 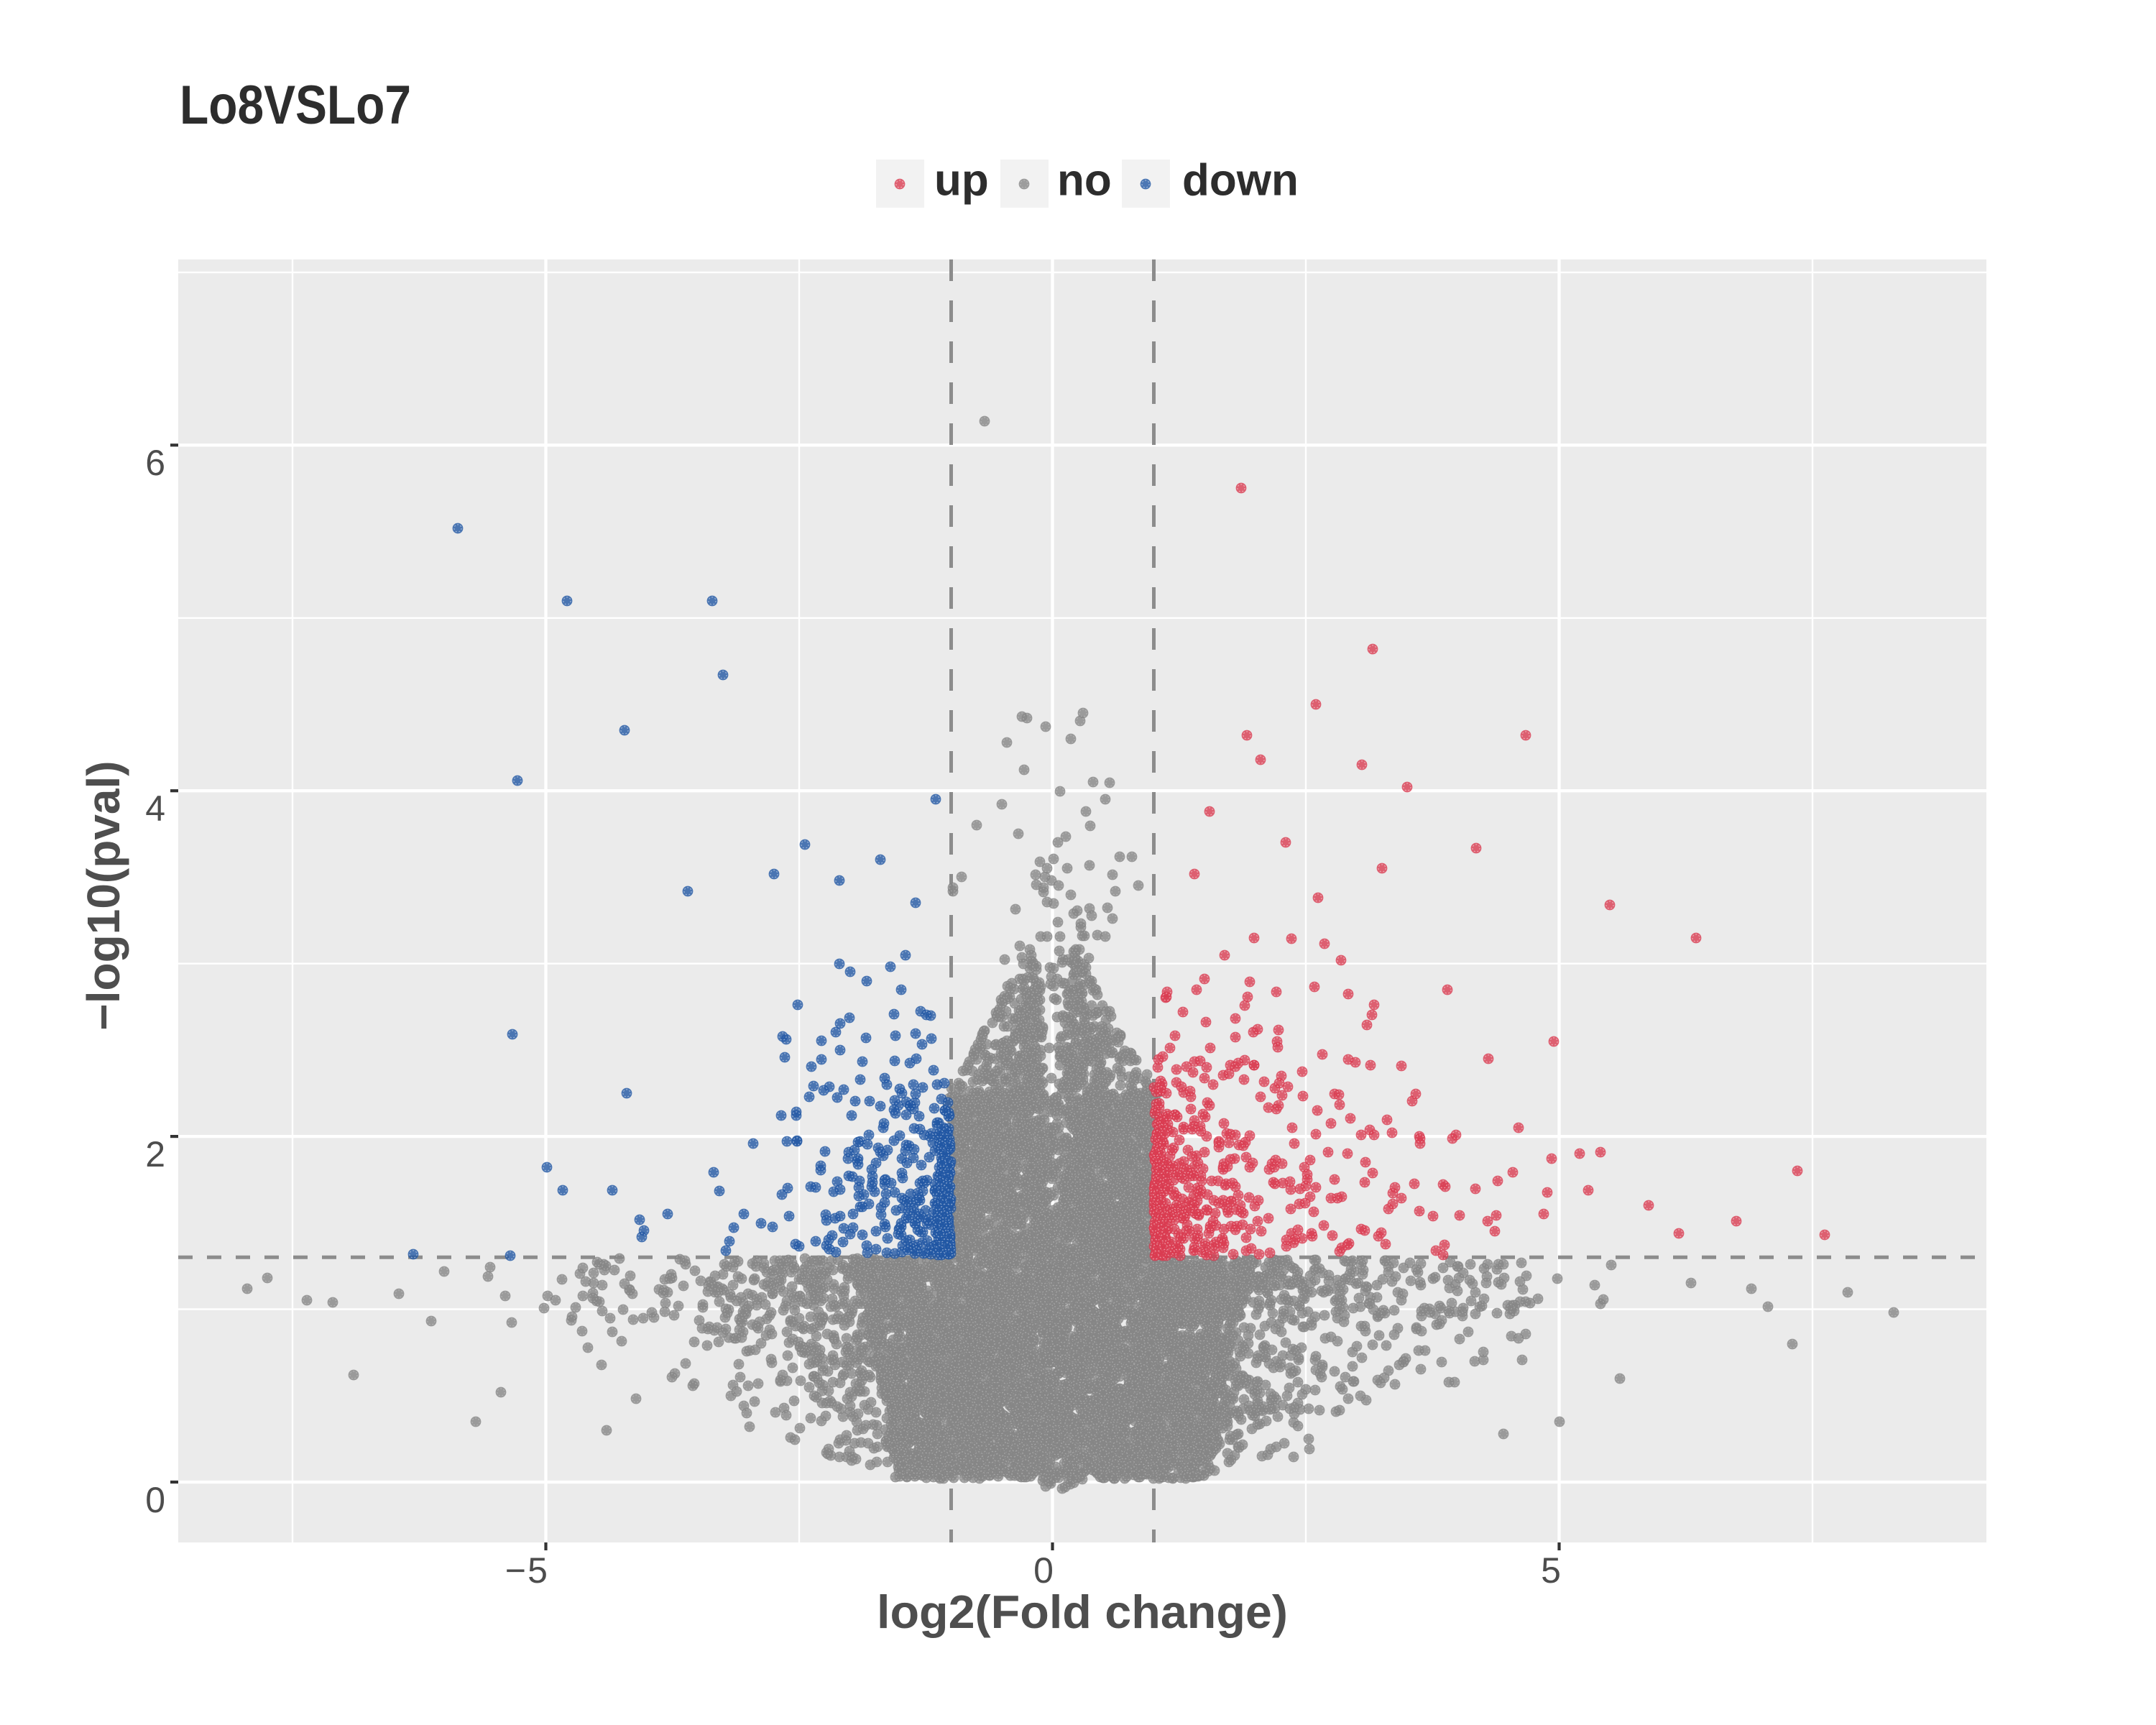 What do you see at coordinates (296, 105) in the screenshot?
I see `svg-text: Lo8VSLo7` at bounding box center [296, 105].